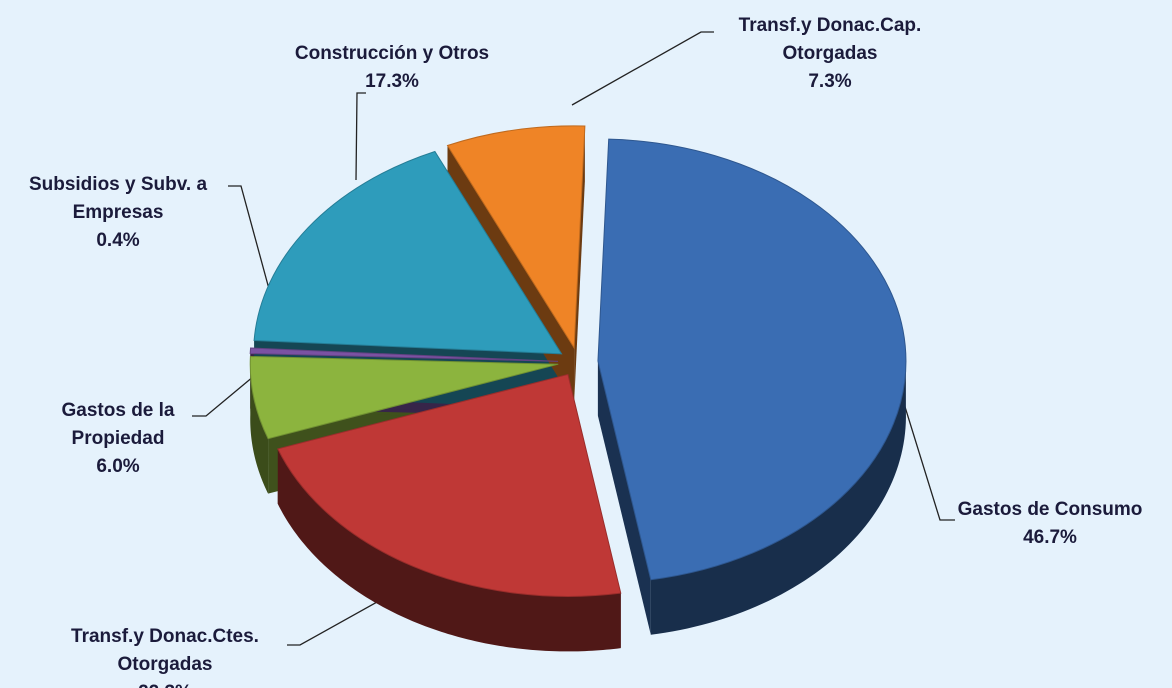 The width and height of the screenshot is (1172, 688). I want to click on value-label: 6.0%, so click(118, 466).